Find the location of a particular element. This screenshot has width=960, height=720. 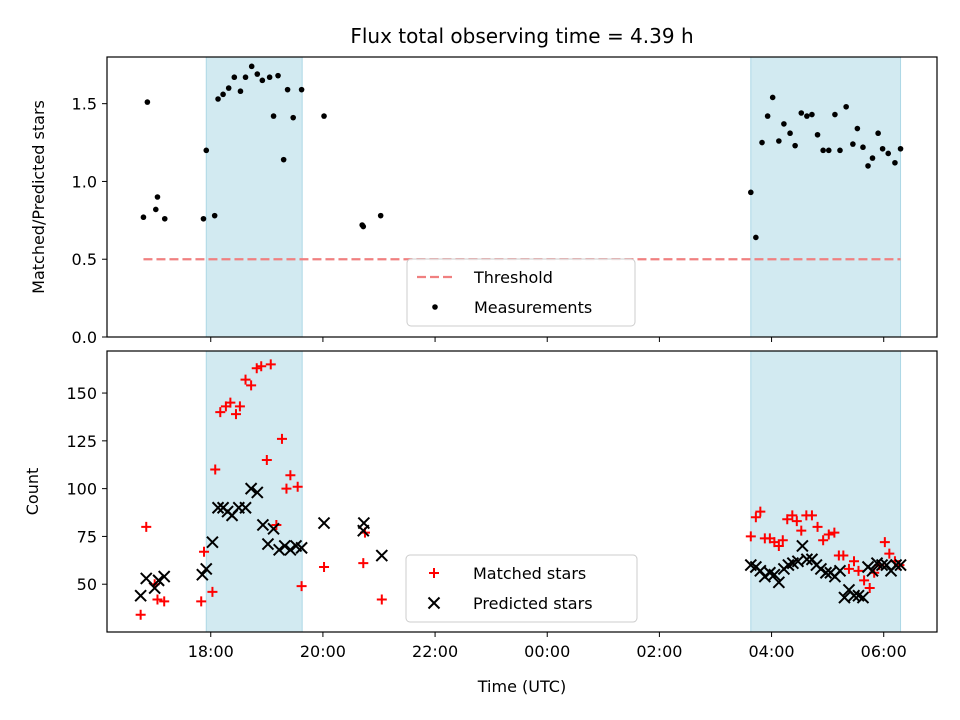

y-tick-label: 0.0 is located at coordinates (84, 337).